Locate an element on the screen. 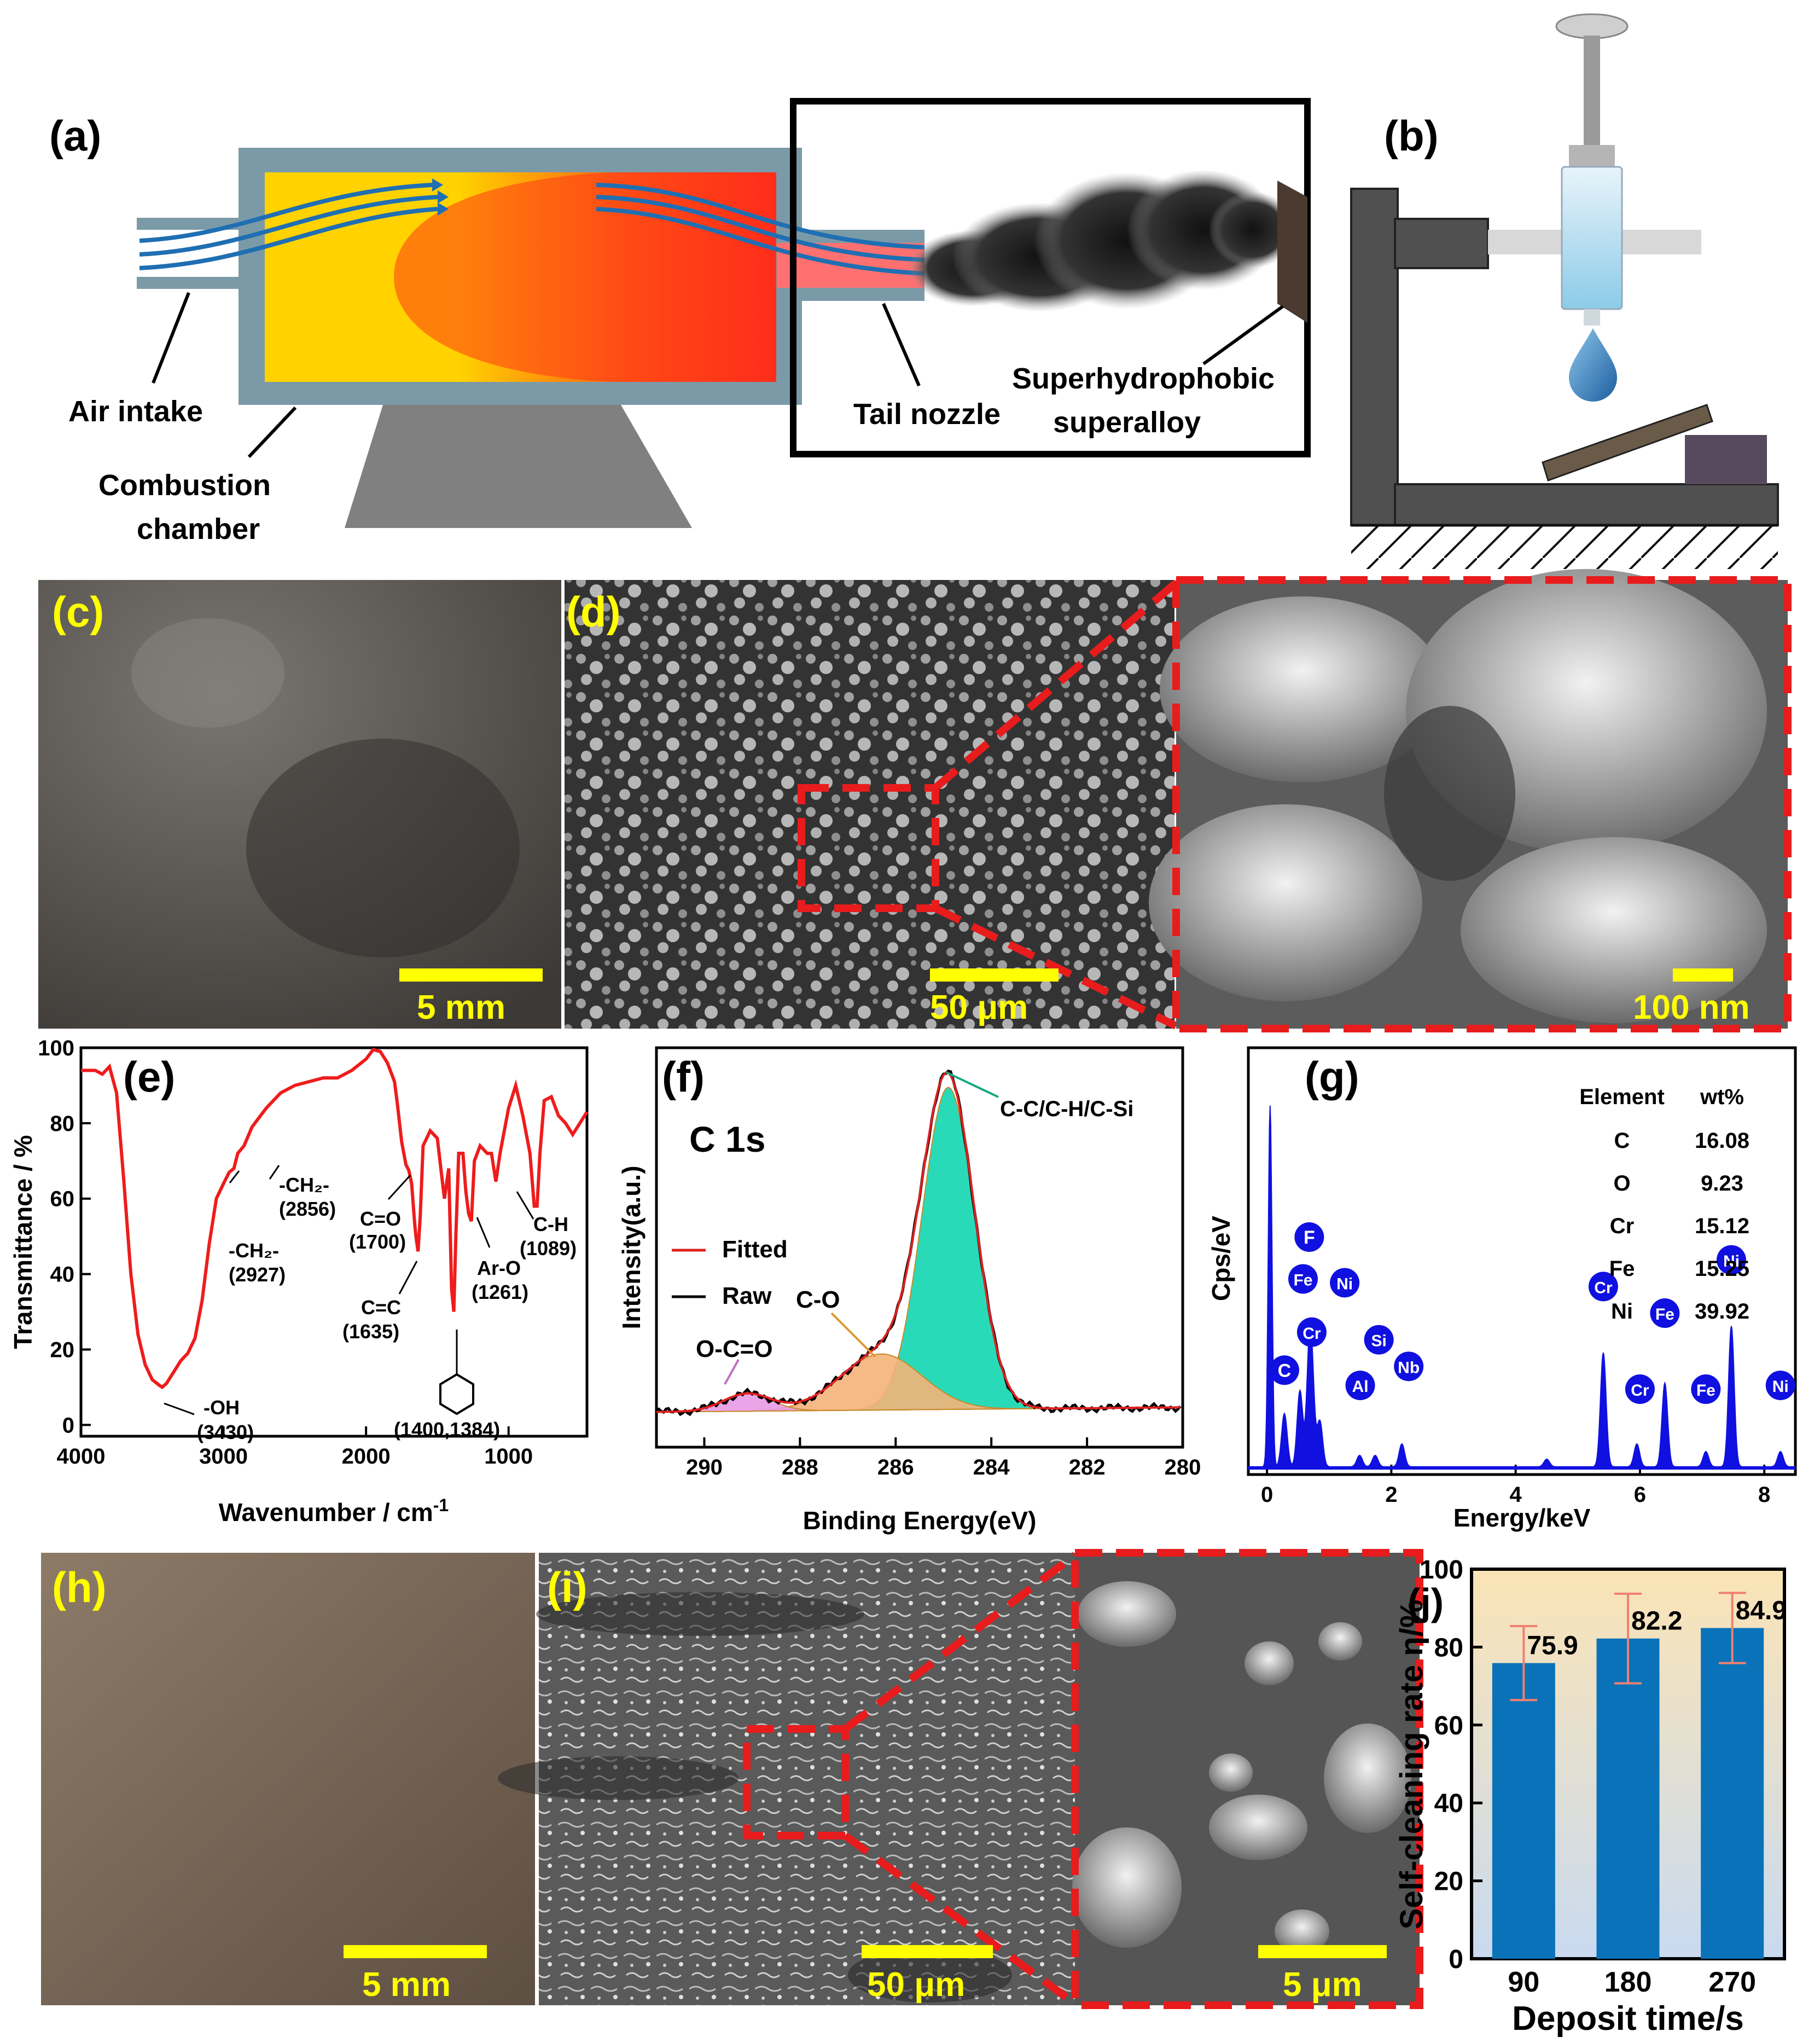 This screenshot has height=2043, width=1820. annot-aro: Ar-O is located at coordinates (499, 1268).